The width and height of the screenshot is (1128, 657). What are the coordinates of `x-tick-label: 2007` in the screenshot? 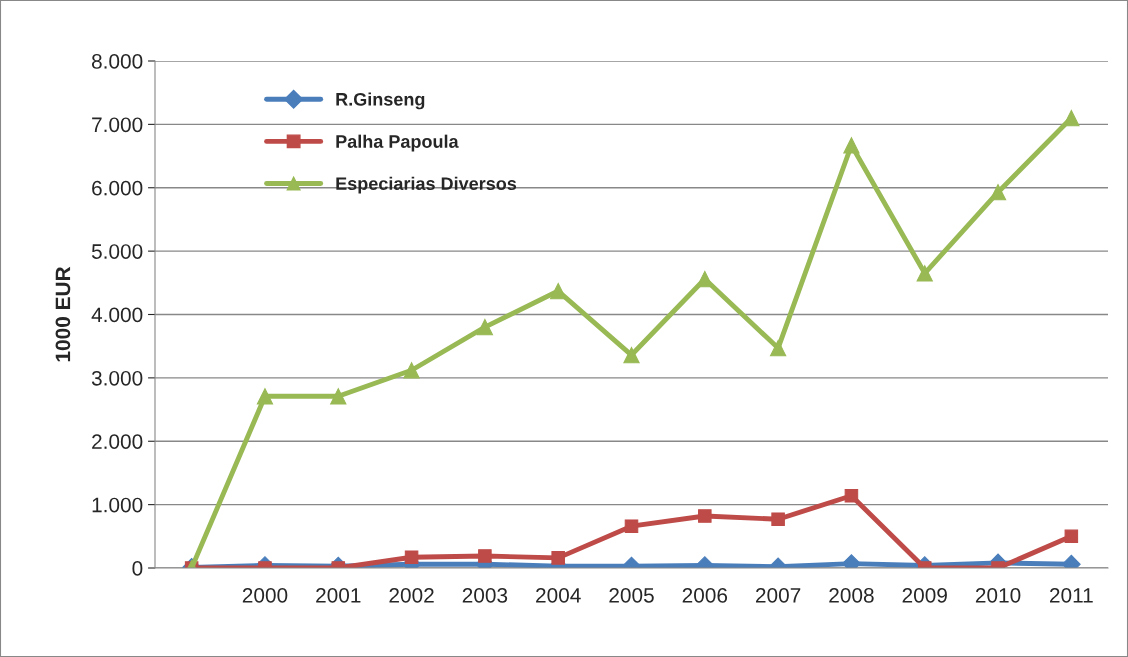 It's located at (778, 595).